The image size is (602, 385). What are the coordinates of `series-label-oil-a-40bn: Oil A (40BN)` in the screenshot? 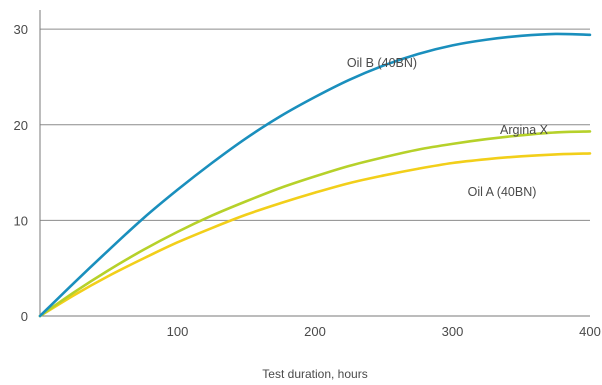 It's located at (502, 192).